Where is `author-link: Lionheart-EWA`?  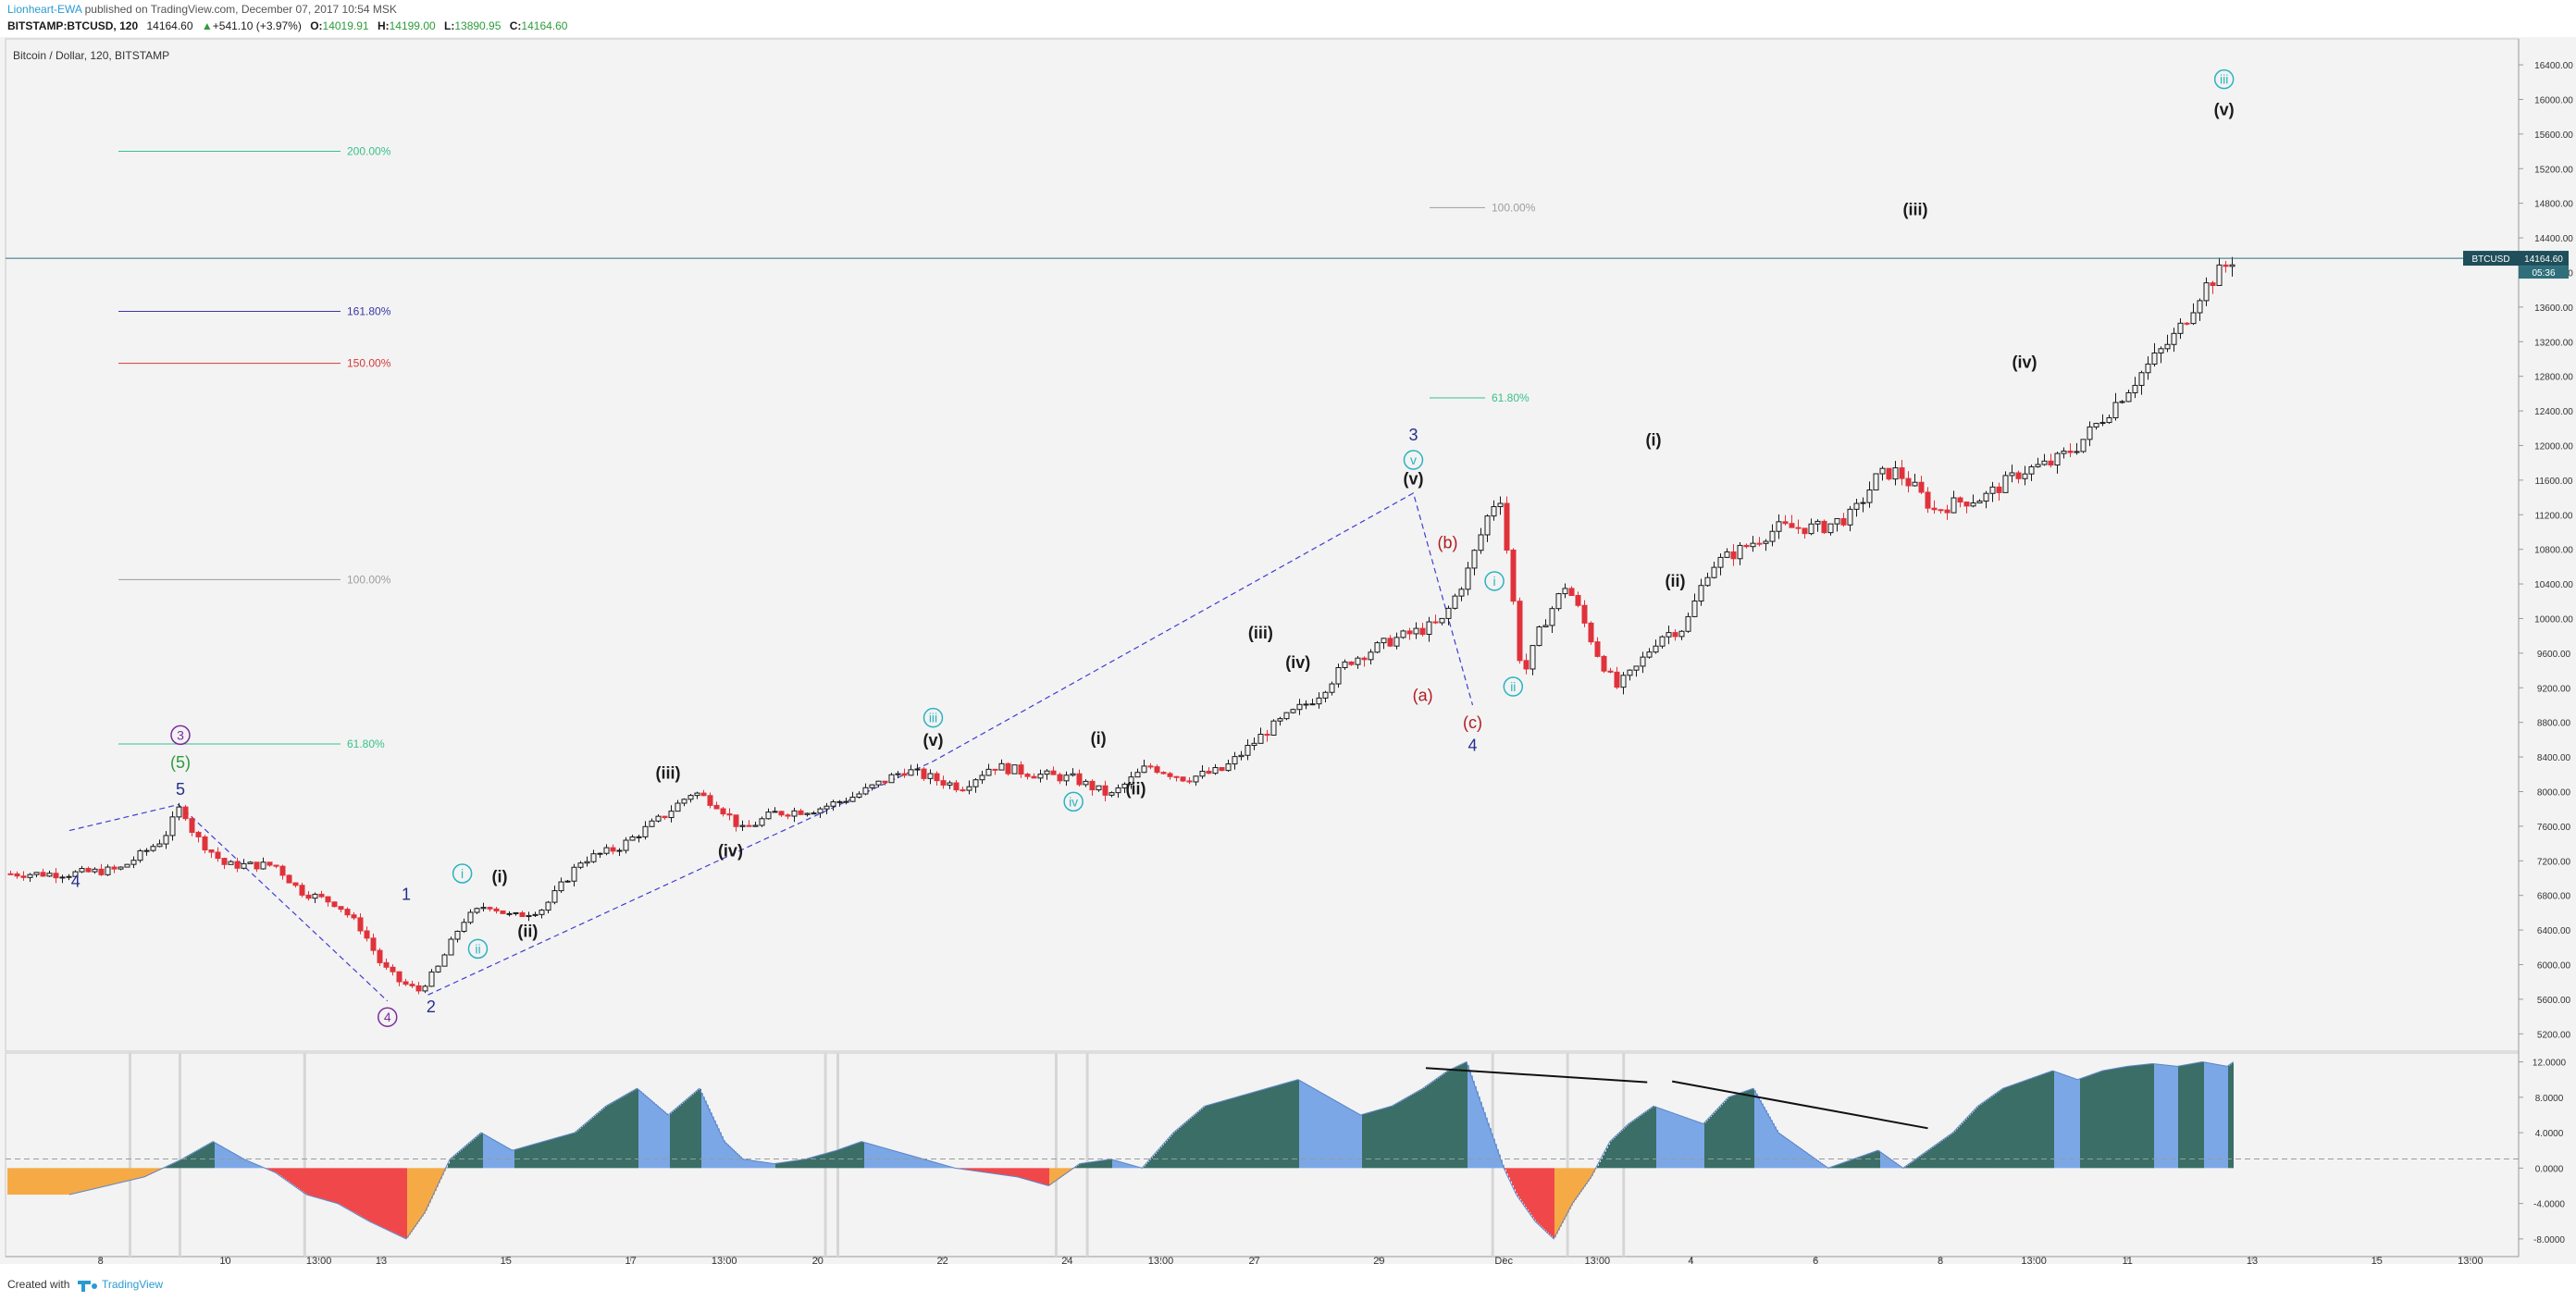
author-link: Lionheart-EWA is located at coordinates (45, 10).